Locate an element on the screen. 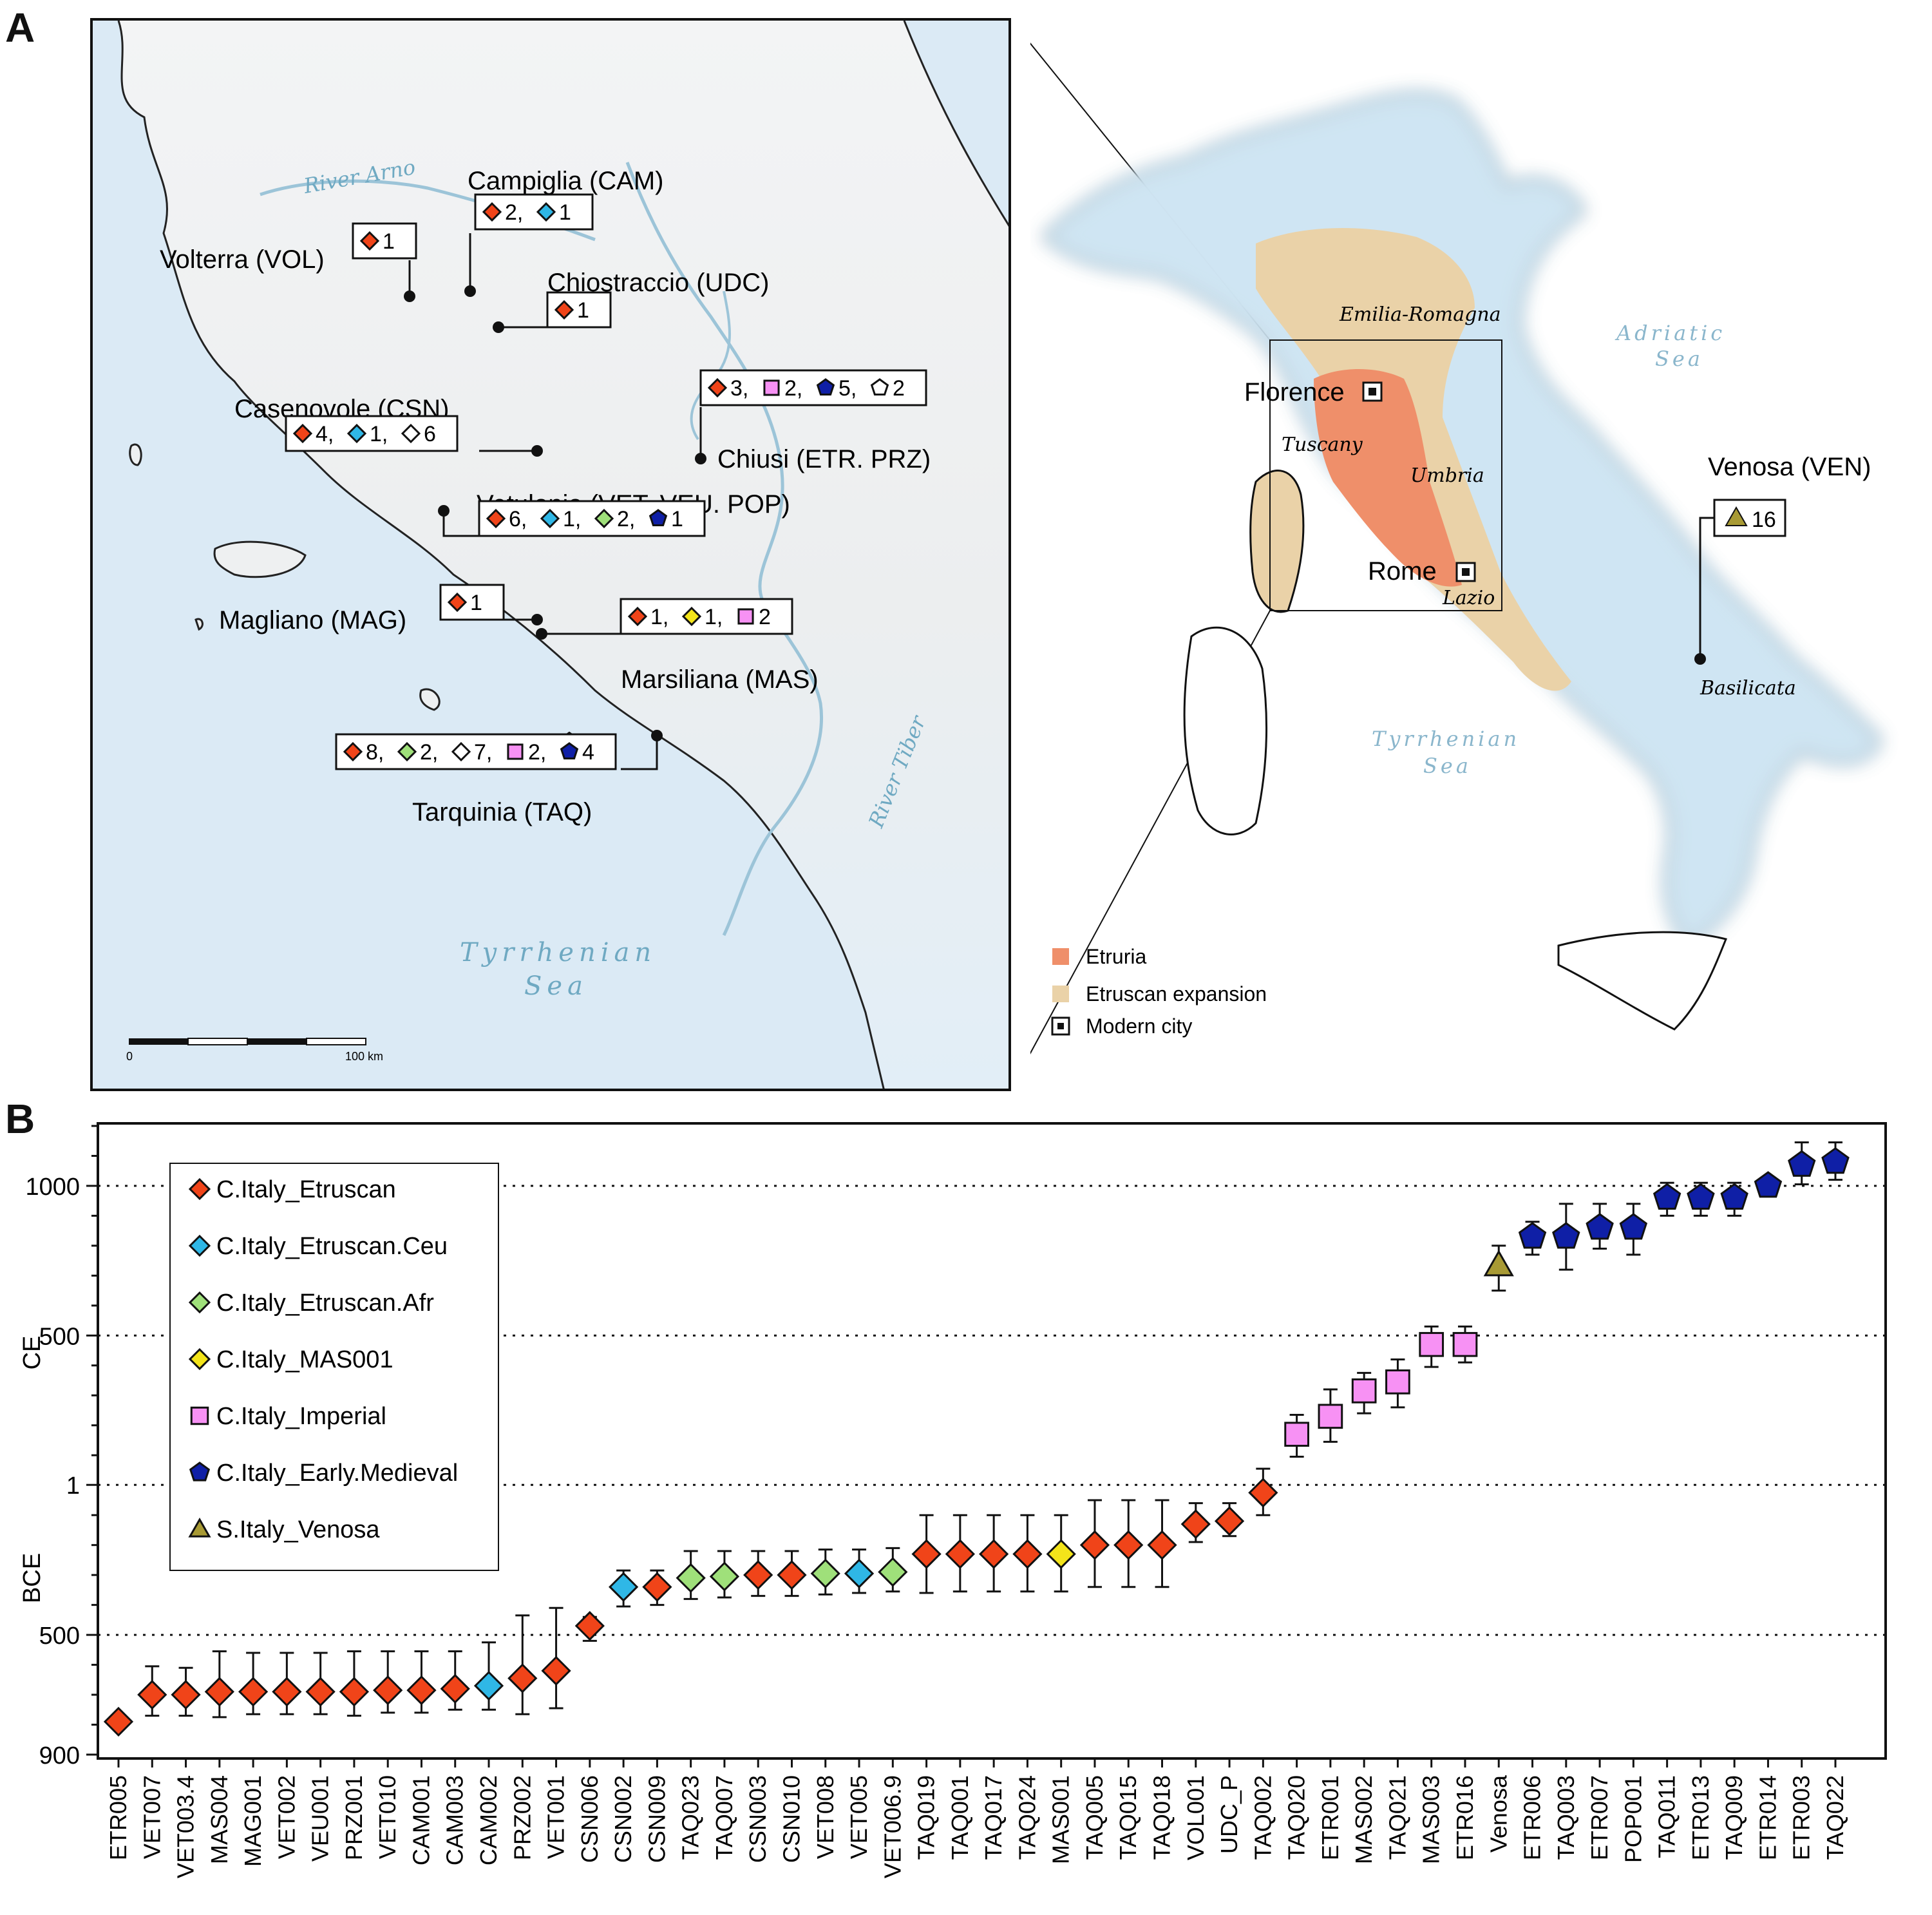 The image size is (1932, 1915). y-label-ce: CE is located at coordinates (32, 1353).